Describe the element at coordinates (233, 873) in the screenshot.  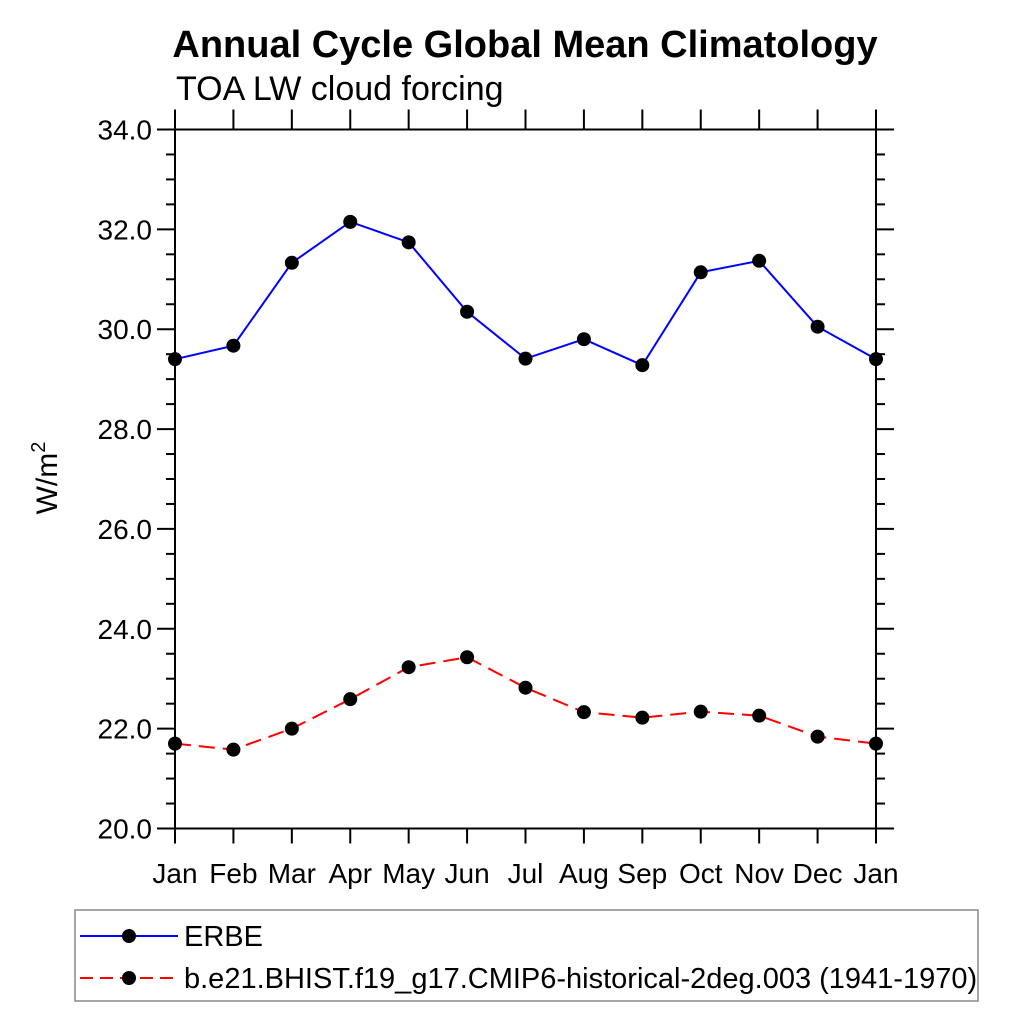
I see `x-tick-label: Feb` at that location.